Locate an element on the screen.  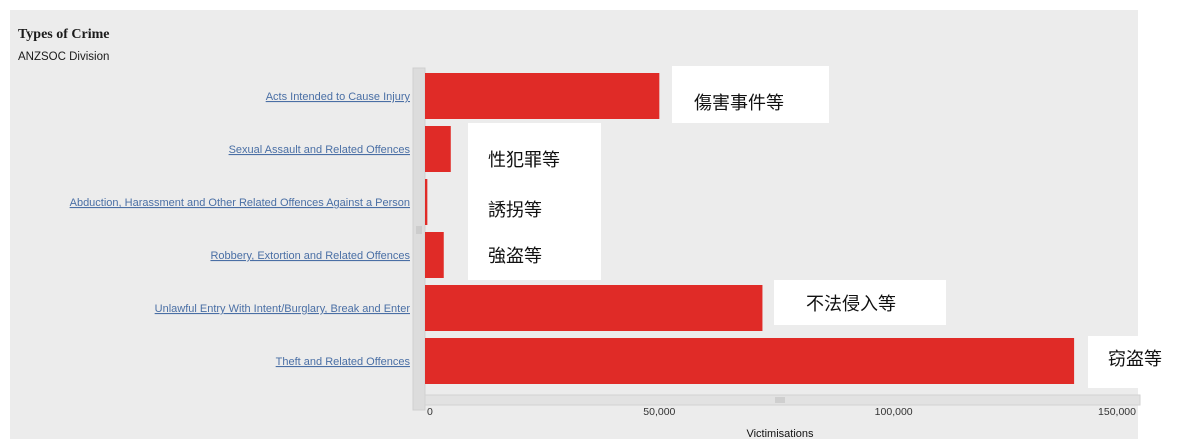
x-axis-title: Victimisations is located at coordinates (780, 433).